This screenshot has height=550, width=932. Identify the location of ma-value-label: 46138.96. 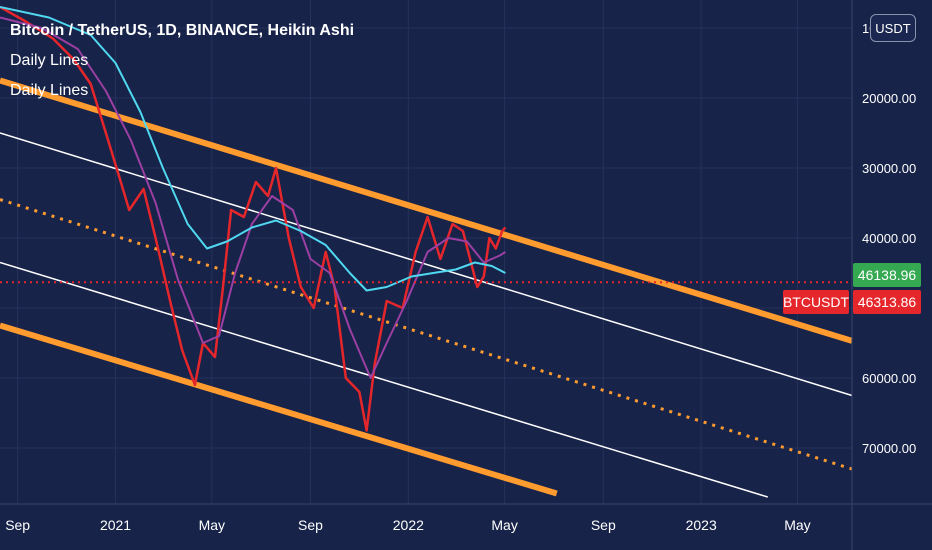
(887, 275).